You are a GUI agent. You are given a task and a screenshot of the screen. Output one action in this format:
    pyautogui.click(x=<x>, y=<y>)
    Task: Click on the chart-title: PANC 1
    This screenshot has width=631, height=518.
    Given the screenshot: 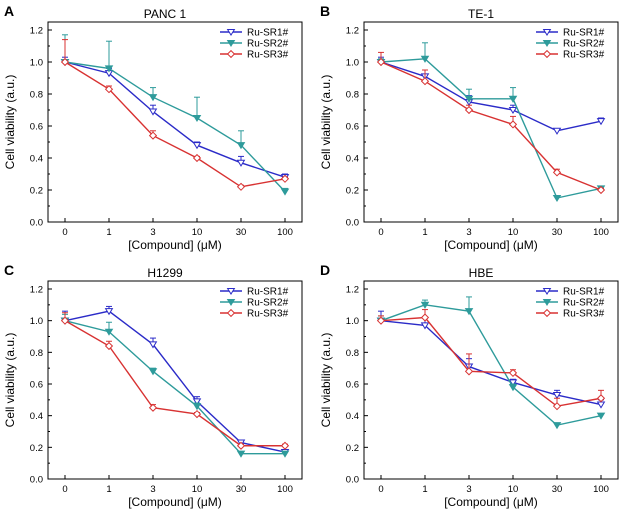 What is the action you would take?
    pyautogui.click(x=165, y=14)
    